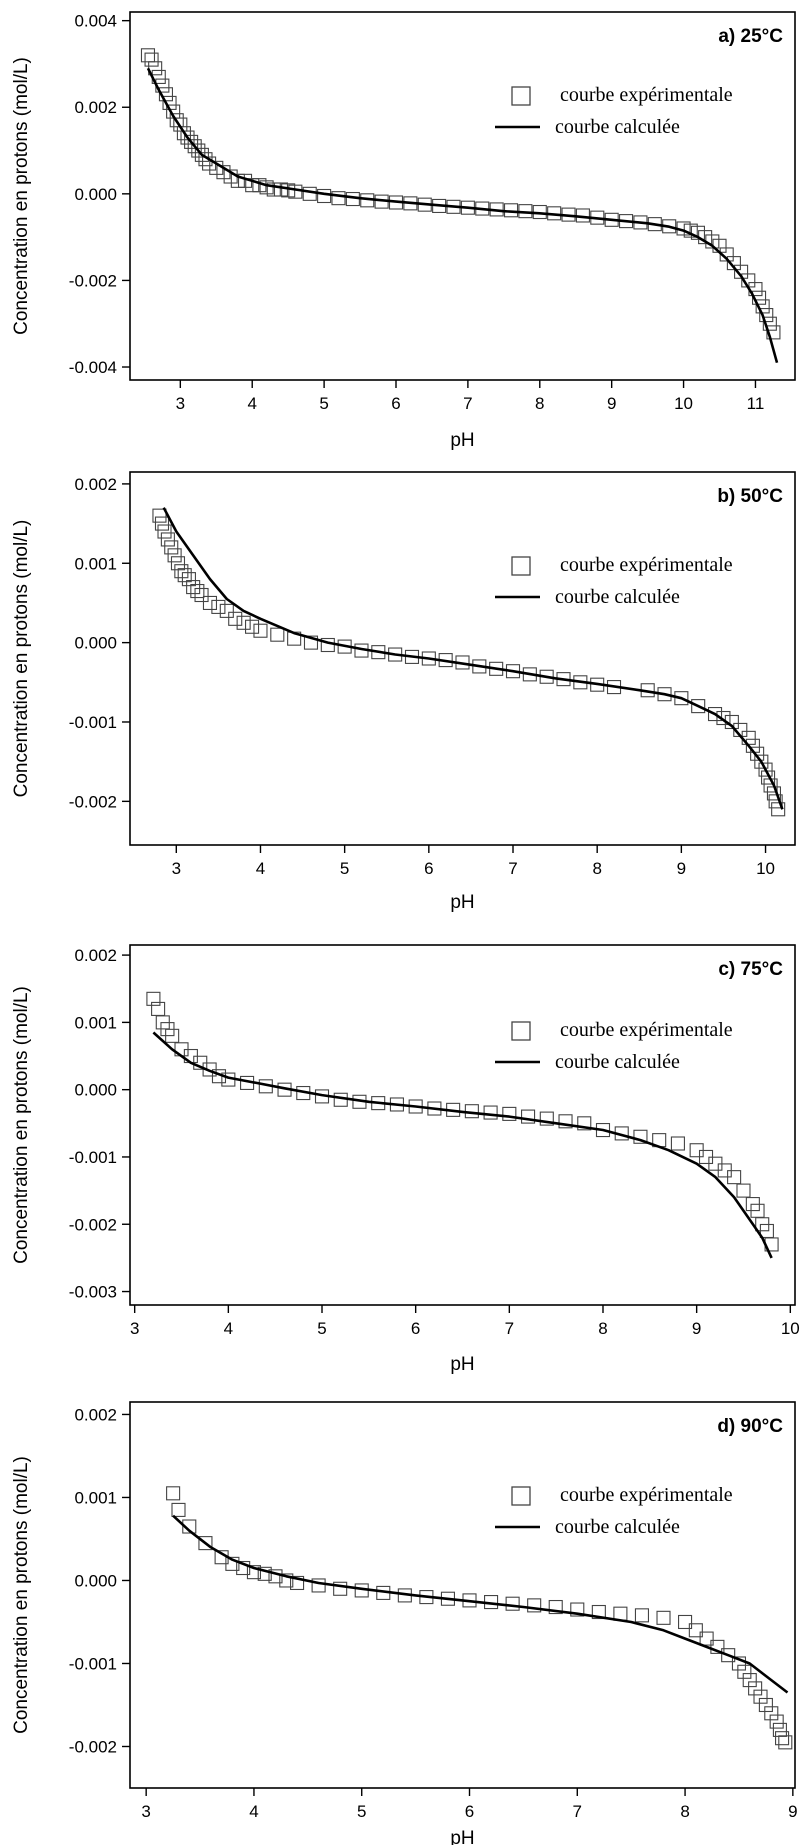  Describe the element at coordinates (750, 496) in the screenshot. I see `panel-title: b) 50°C` at that location.